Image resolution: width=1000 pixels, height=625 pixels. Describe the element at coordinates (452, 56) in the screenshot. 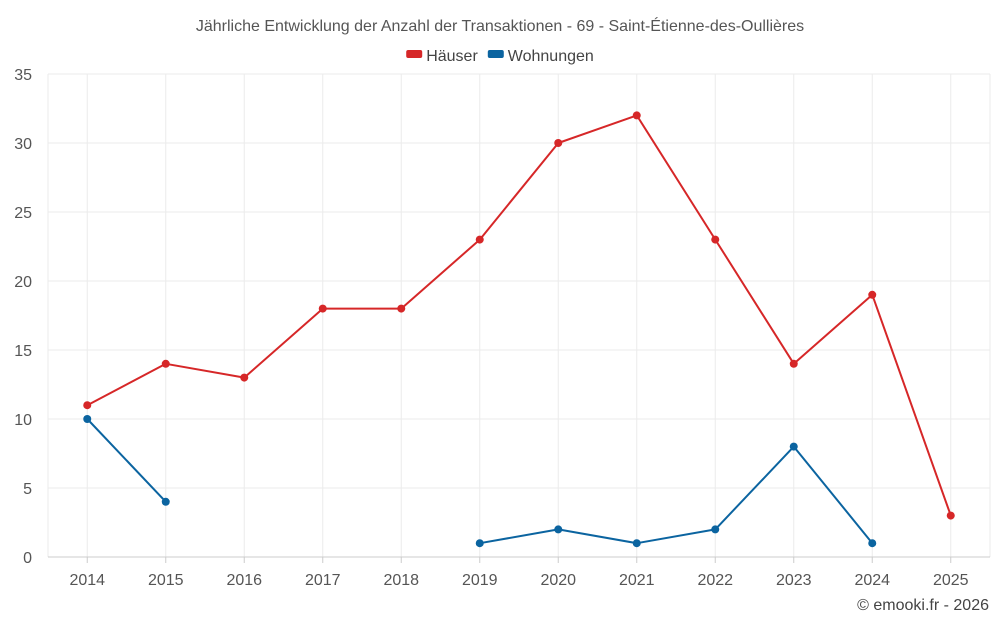

I see `legend-label: Häuser` at that location.